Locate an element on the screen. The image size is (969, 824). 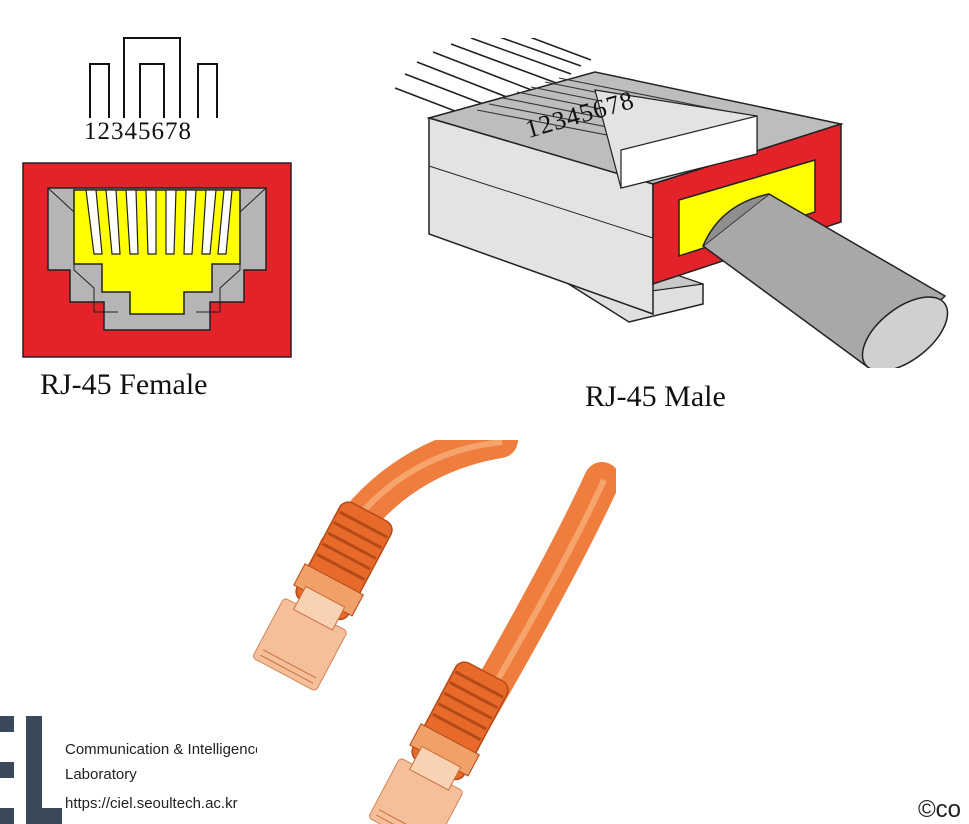
female-pin-numbers: 12345678 is located at coordinates (138, 131).